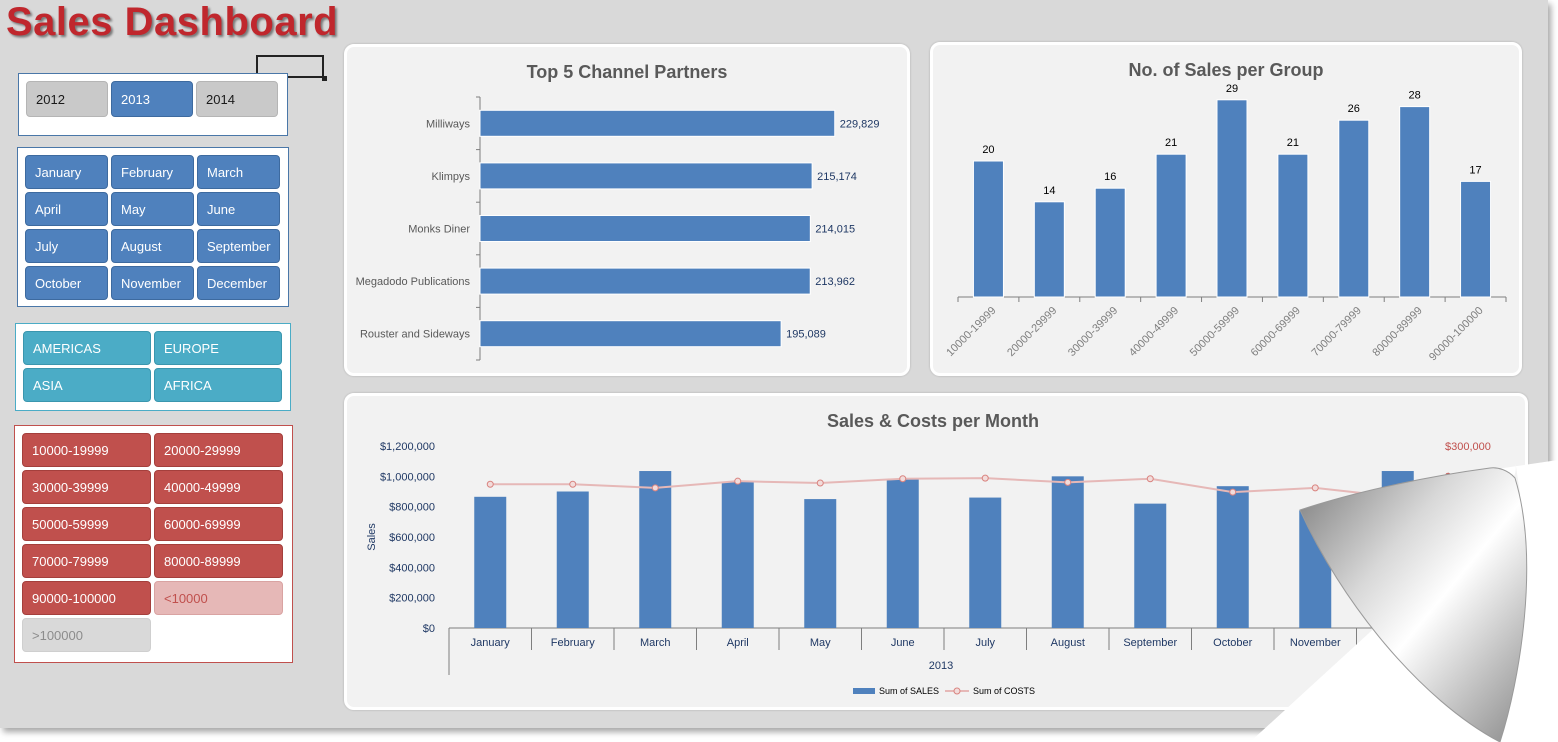 This screenshot has width=1558, height=742. I want to click on costs-point-august, so click(1068, 482).